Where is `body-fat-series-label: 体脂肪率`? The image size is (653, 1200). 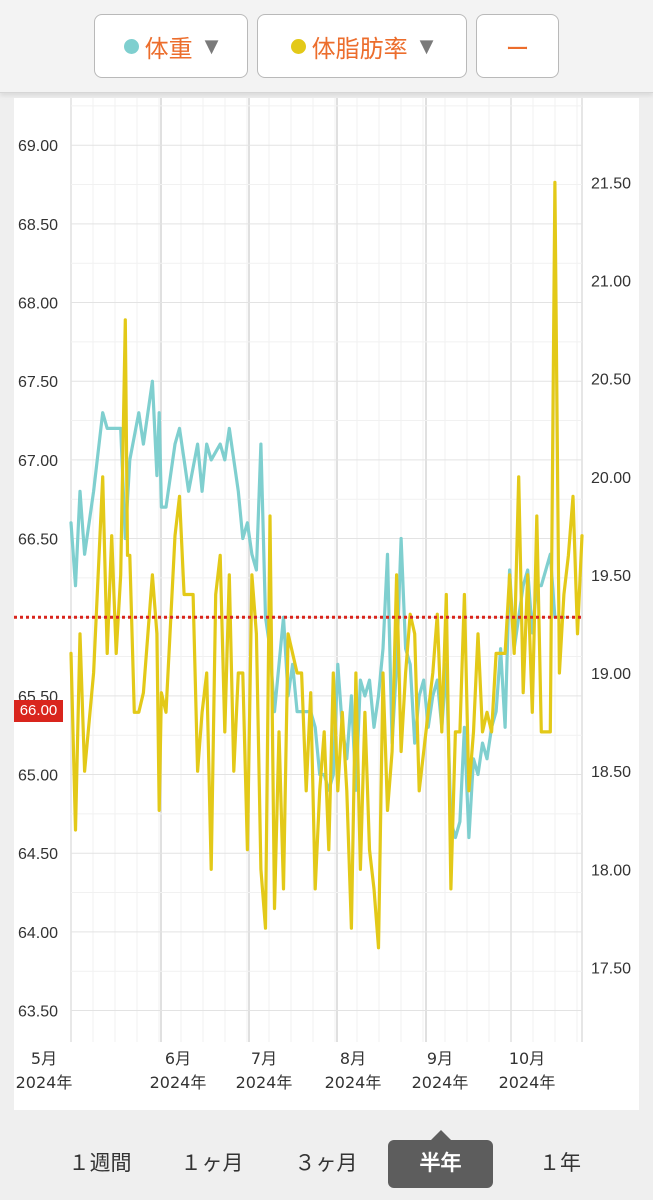
body-fat-series-label: 体脂肪率 is located at coordinates (359, 48).